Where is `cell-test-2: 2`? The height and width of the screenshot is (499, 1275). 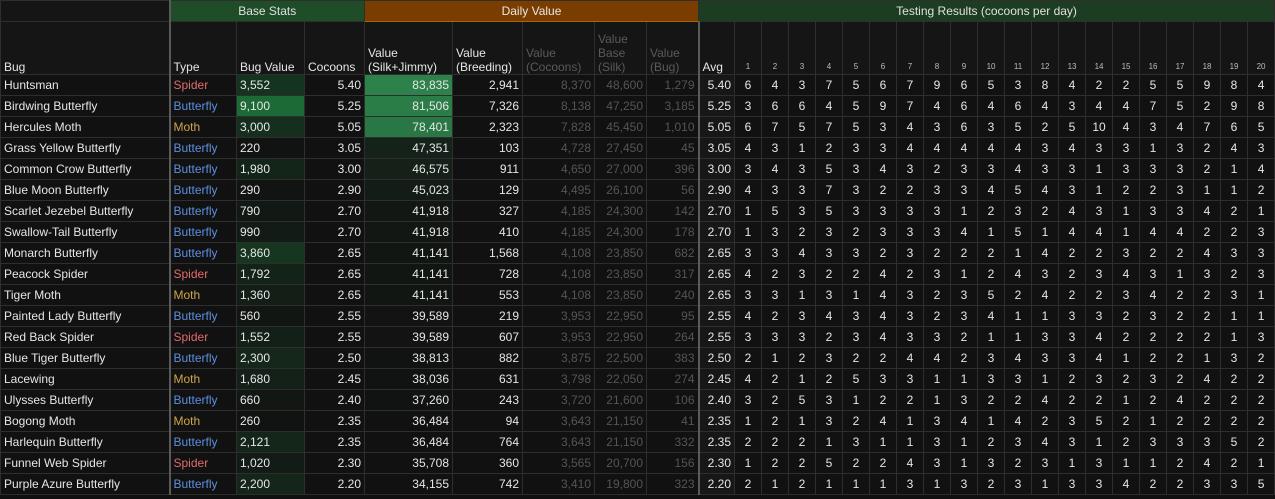
cell-test-2: 2 is located at coordinates (775, 463).